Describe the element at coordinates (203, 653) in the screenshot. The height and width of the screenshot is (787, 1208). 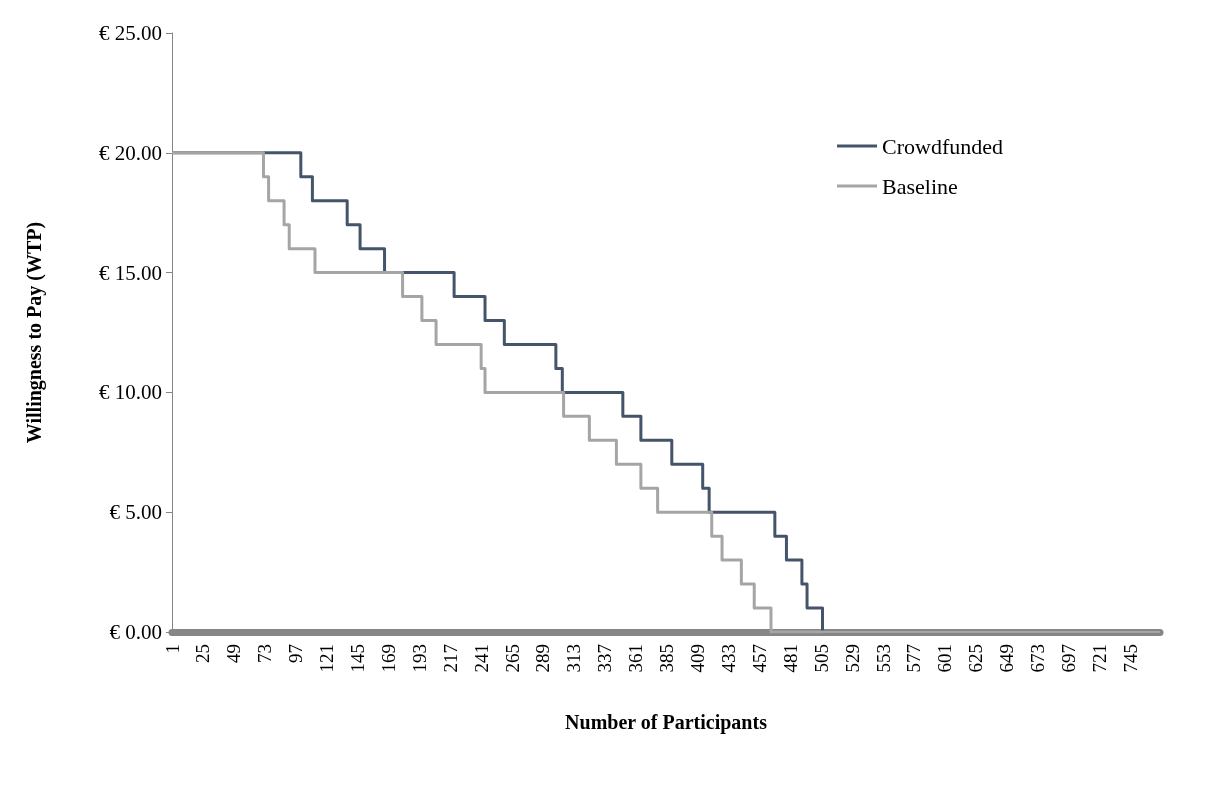
I see `x-tick-label: 25` at that location.